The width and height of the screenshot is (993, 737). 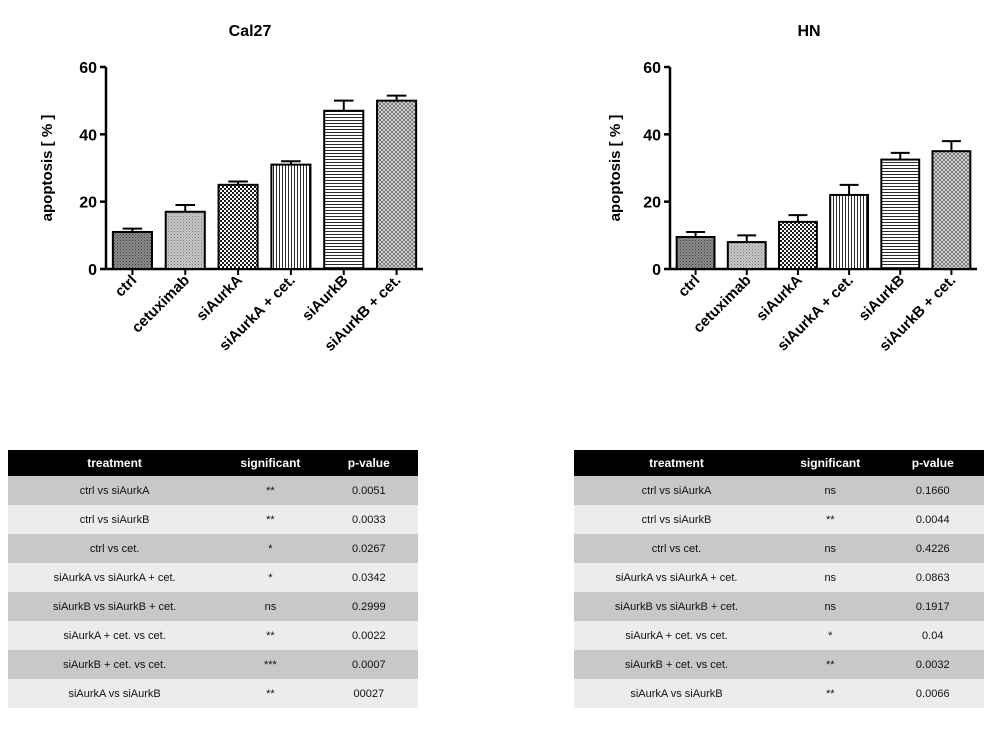 I want to click on chart-title: HN, so click(x=808, y=31).